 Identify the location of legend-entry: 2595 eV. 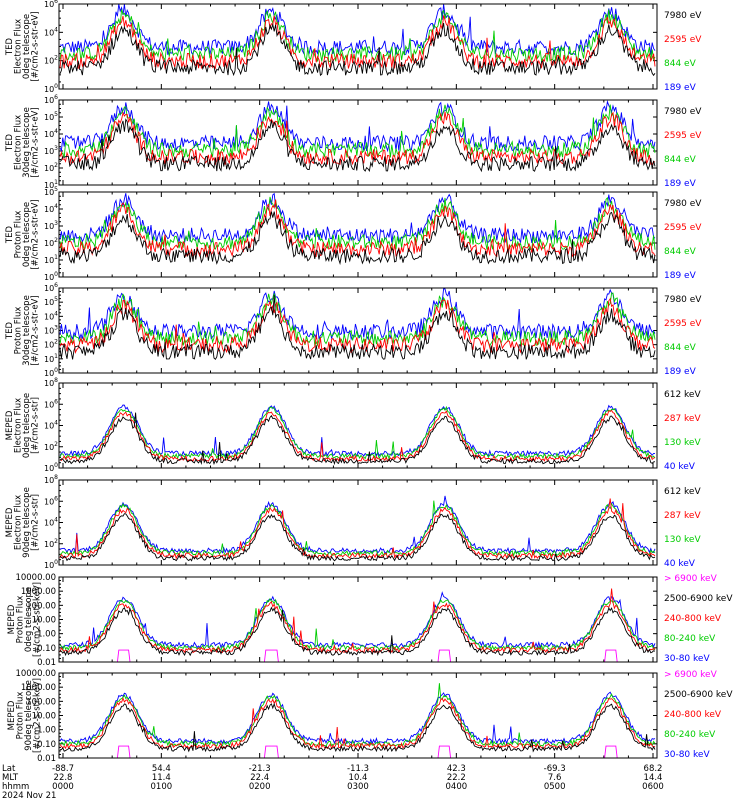
(683, 324).